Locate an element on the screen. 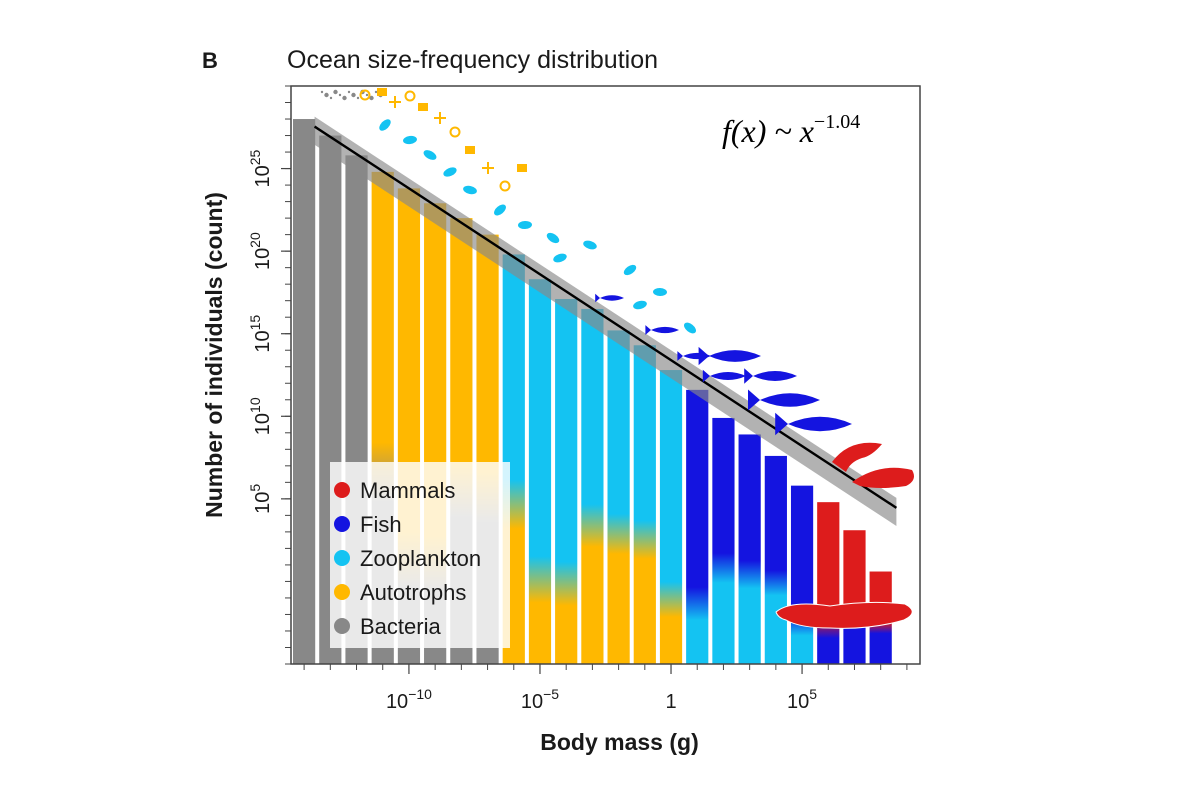 The width and height of the screenshot is (1200, 800). bacteria-icons is located at coordinates (351, 95).